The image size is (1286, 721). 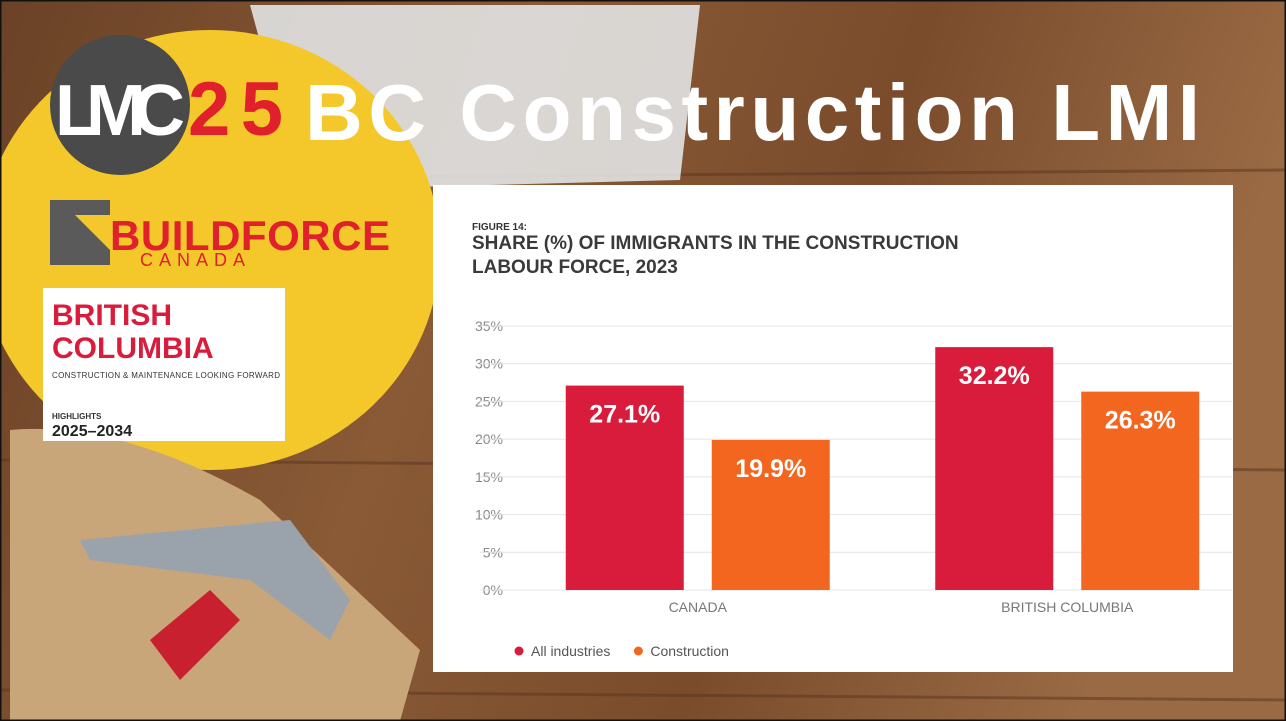 What do you see at coordinates (1140, 421) in the screenshot?
I see `value-label: 26.3%` at bounding box center [1140, 421].